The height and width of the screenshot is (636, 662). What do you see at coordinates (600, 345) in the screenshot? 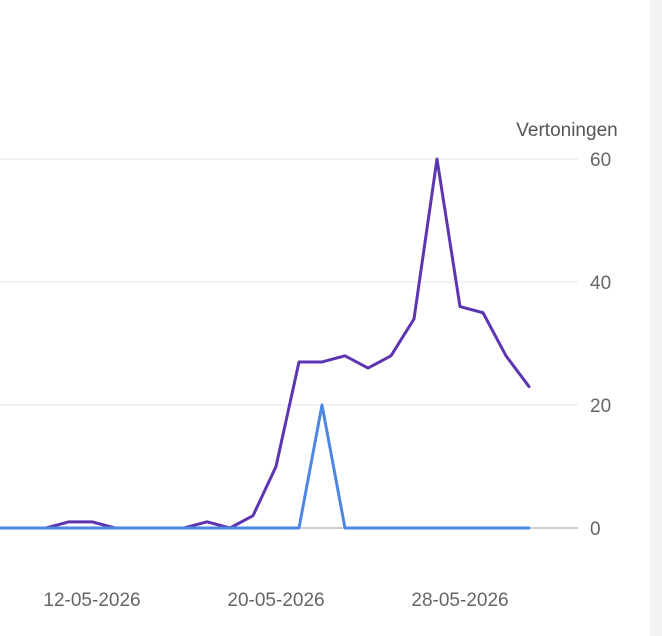
I see `y-axis-ticks: 0 20 40 60` at bounding box center [600, 345].